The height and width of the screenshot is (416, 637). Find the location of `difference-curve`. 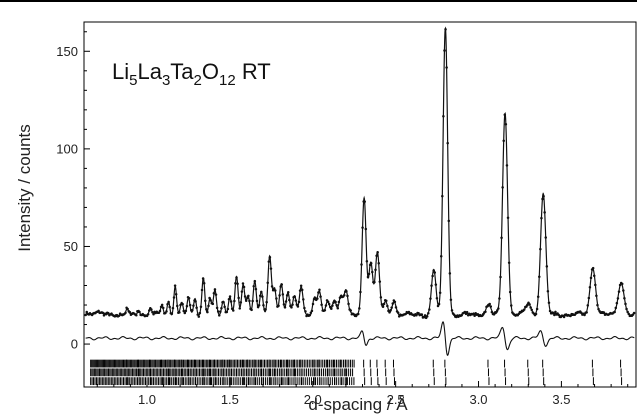

difference-curve is located at coordinates (360, 339).